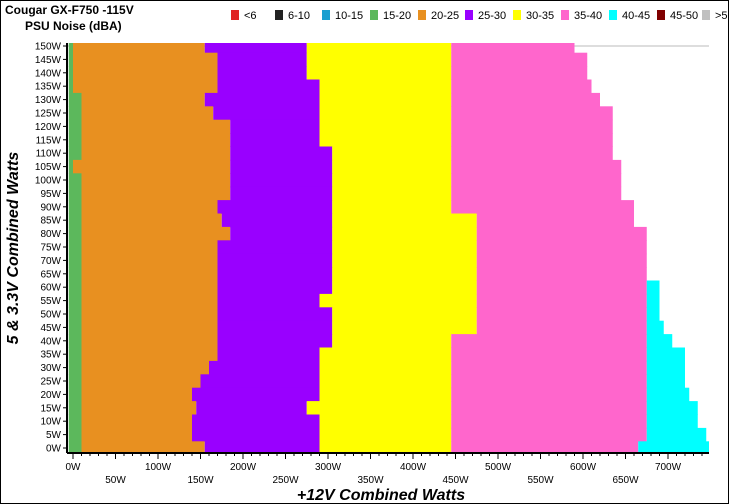  I want to click on legend-label: 35-40, so click(588, 16).